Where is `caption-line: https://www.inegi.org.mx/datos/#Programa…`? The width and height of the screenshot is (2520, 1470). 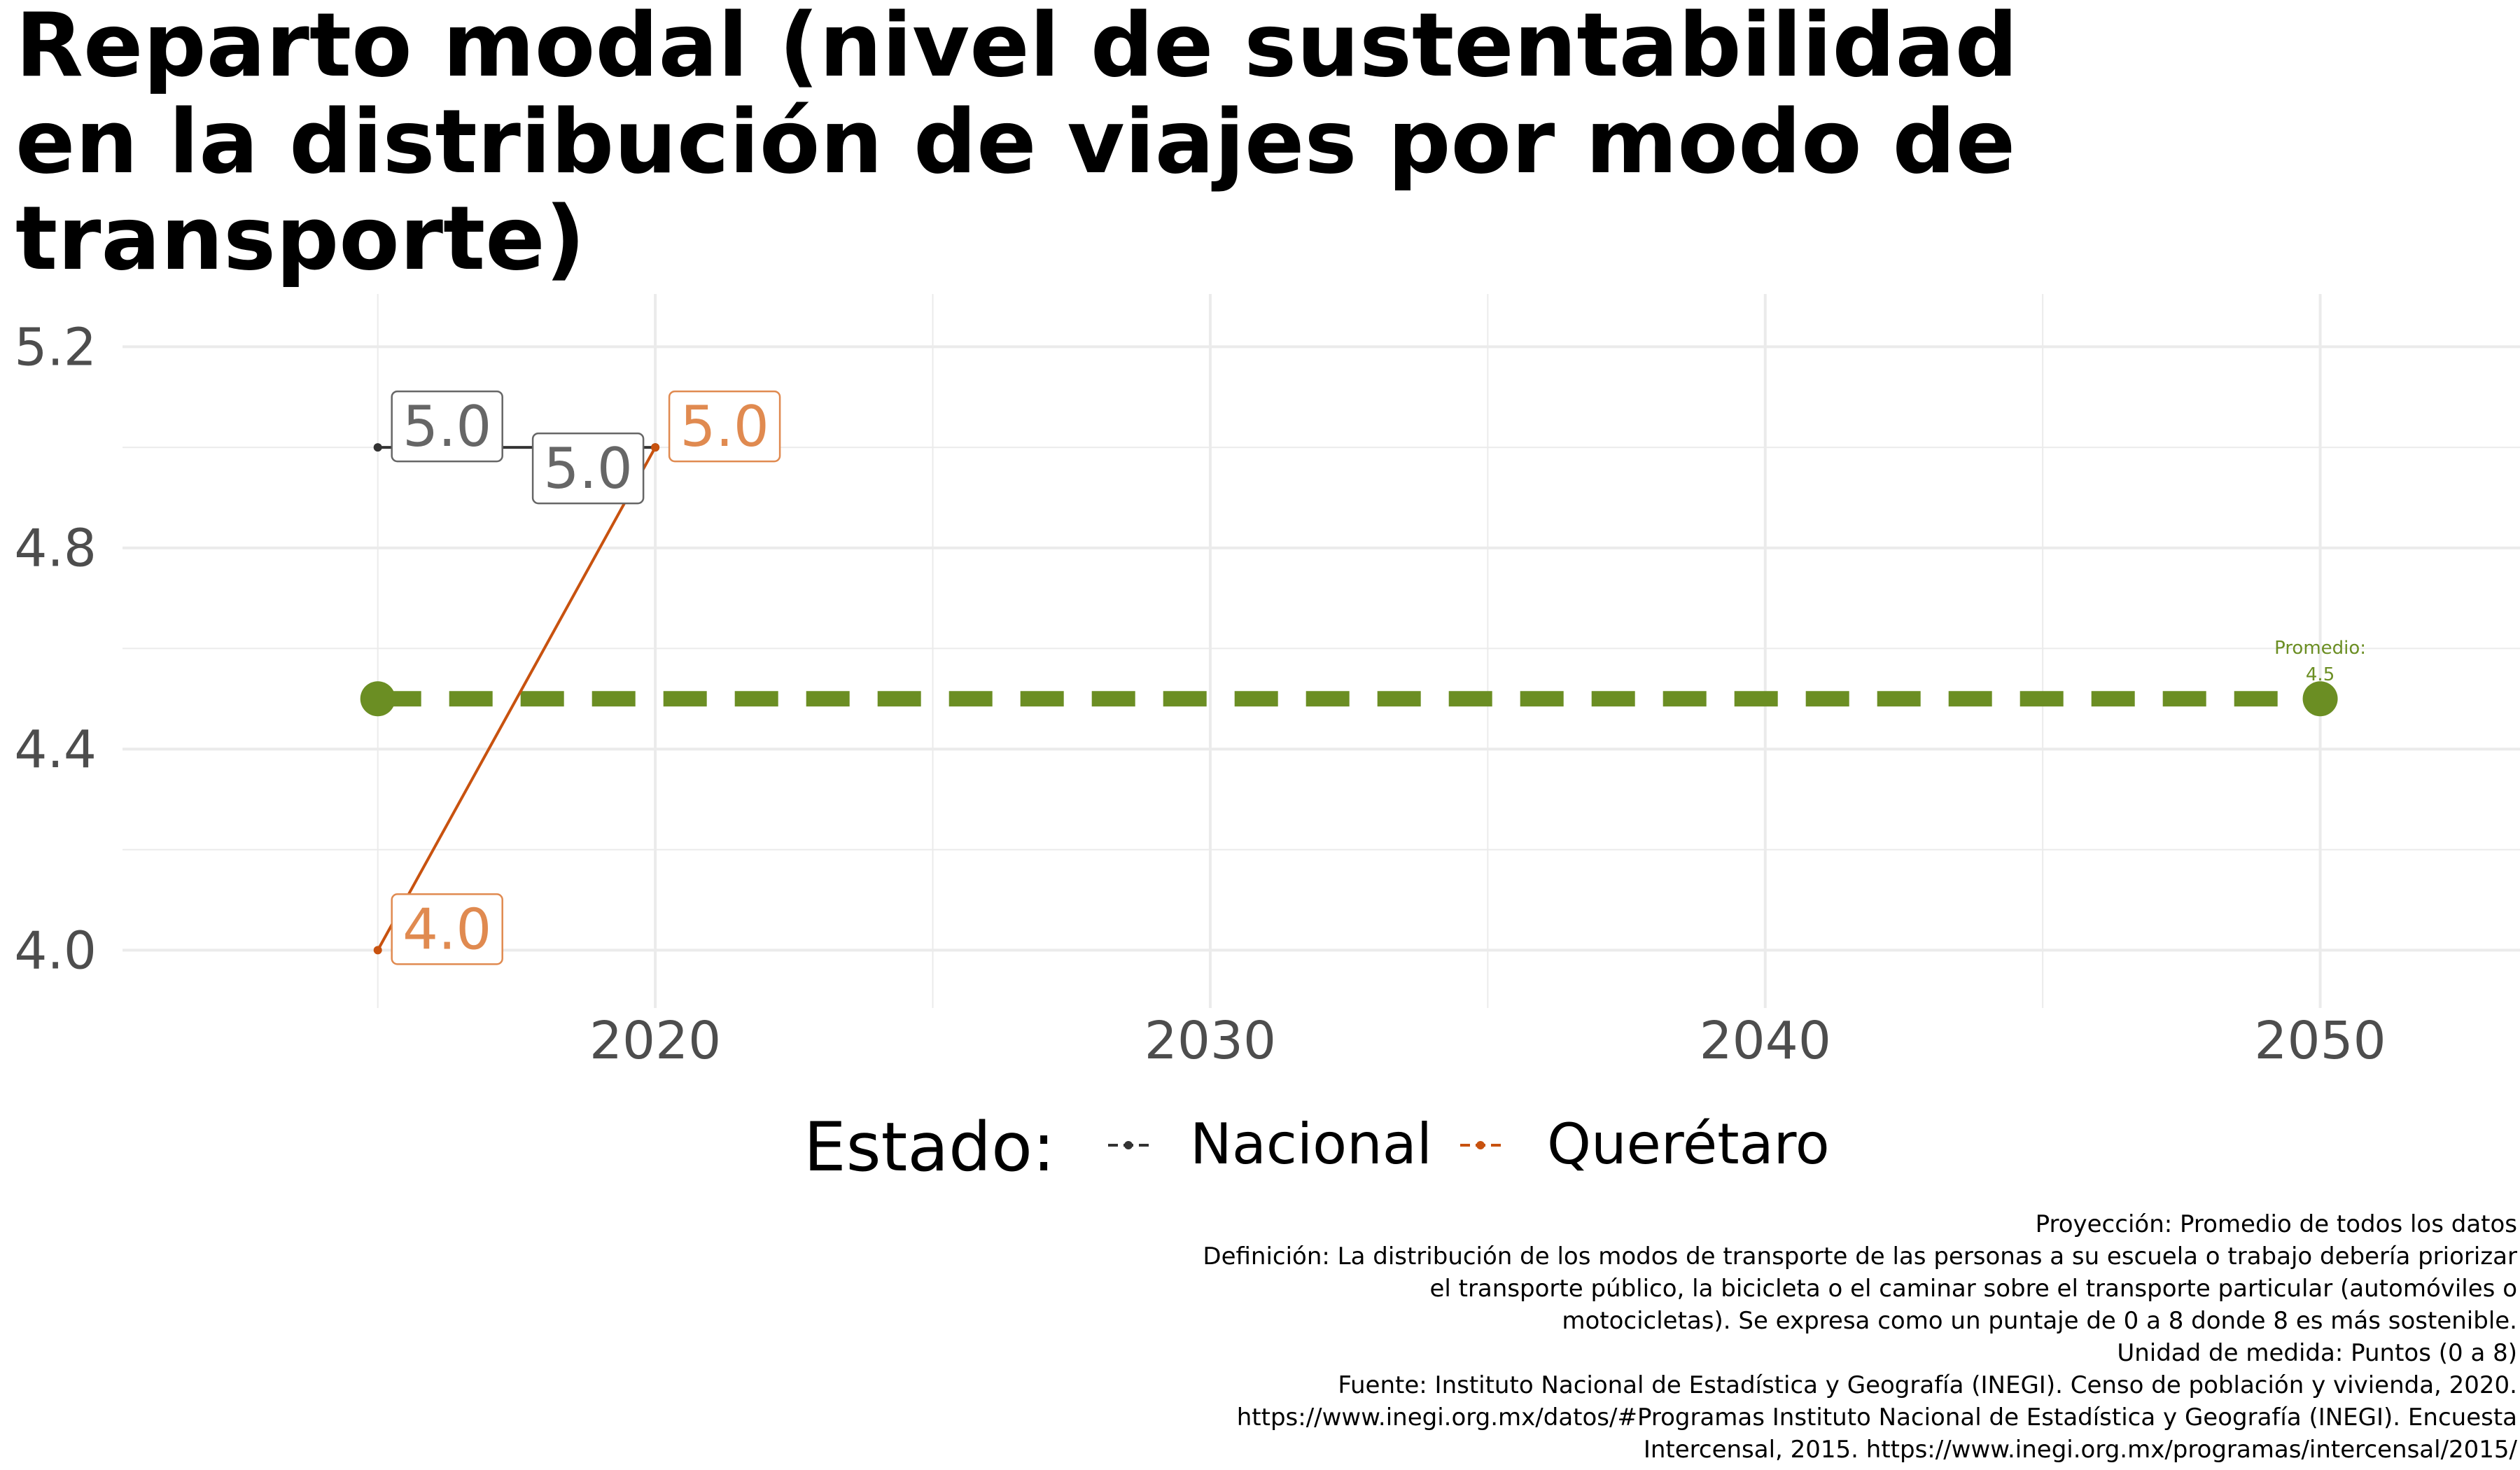
caption-line: https://www.inegi.org.mx/datos/#Programa… is located at coordinates (1877, 1418).